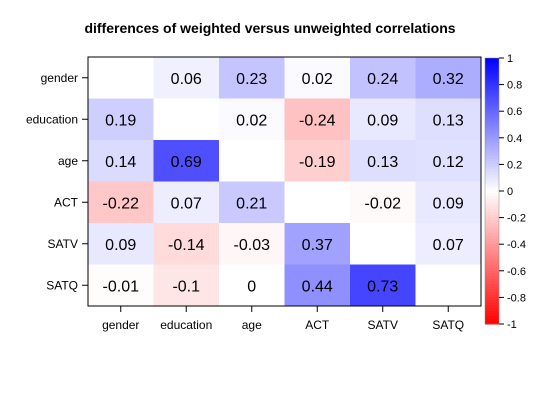 The width and height of the screenshot is (540, 400). I want to click on cell-value-label: -0.1, so click(186, 286).